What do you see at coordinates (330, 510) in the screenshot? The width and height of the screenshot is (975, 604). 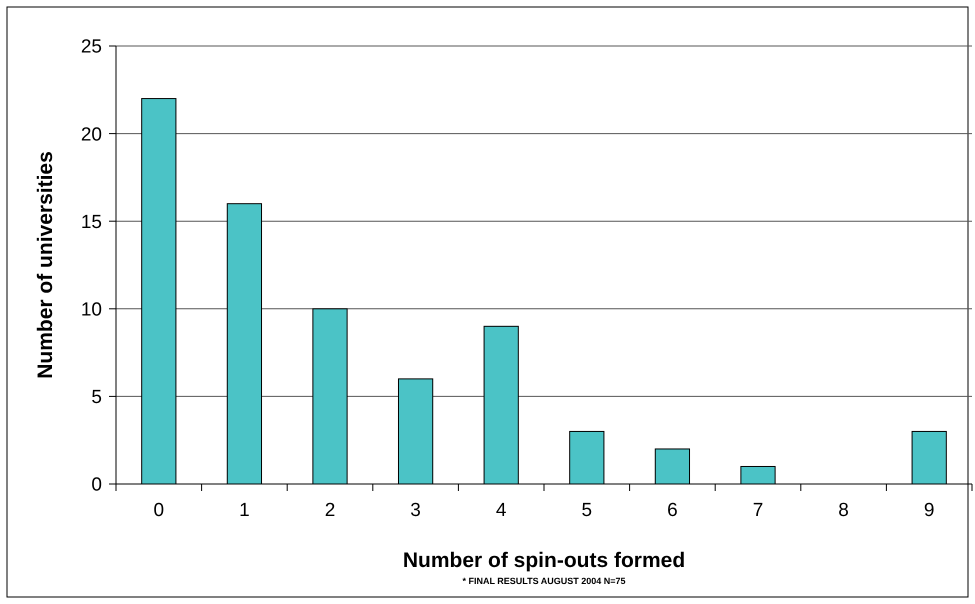 I see `x-tick-label: 2` at bounding box center [330, 510].